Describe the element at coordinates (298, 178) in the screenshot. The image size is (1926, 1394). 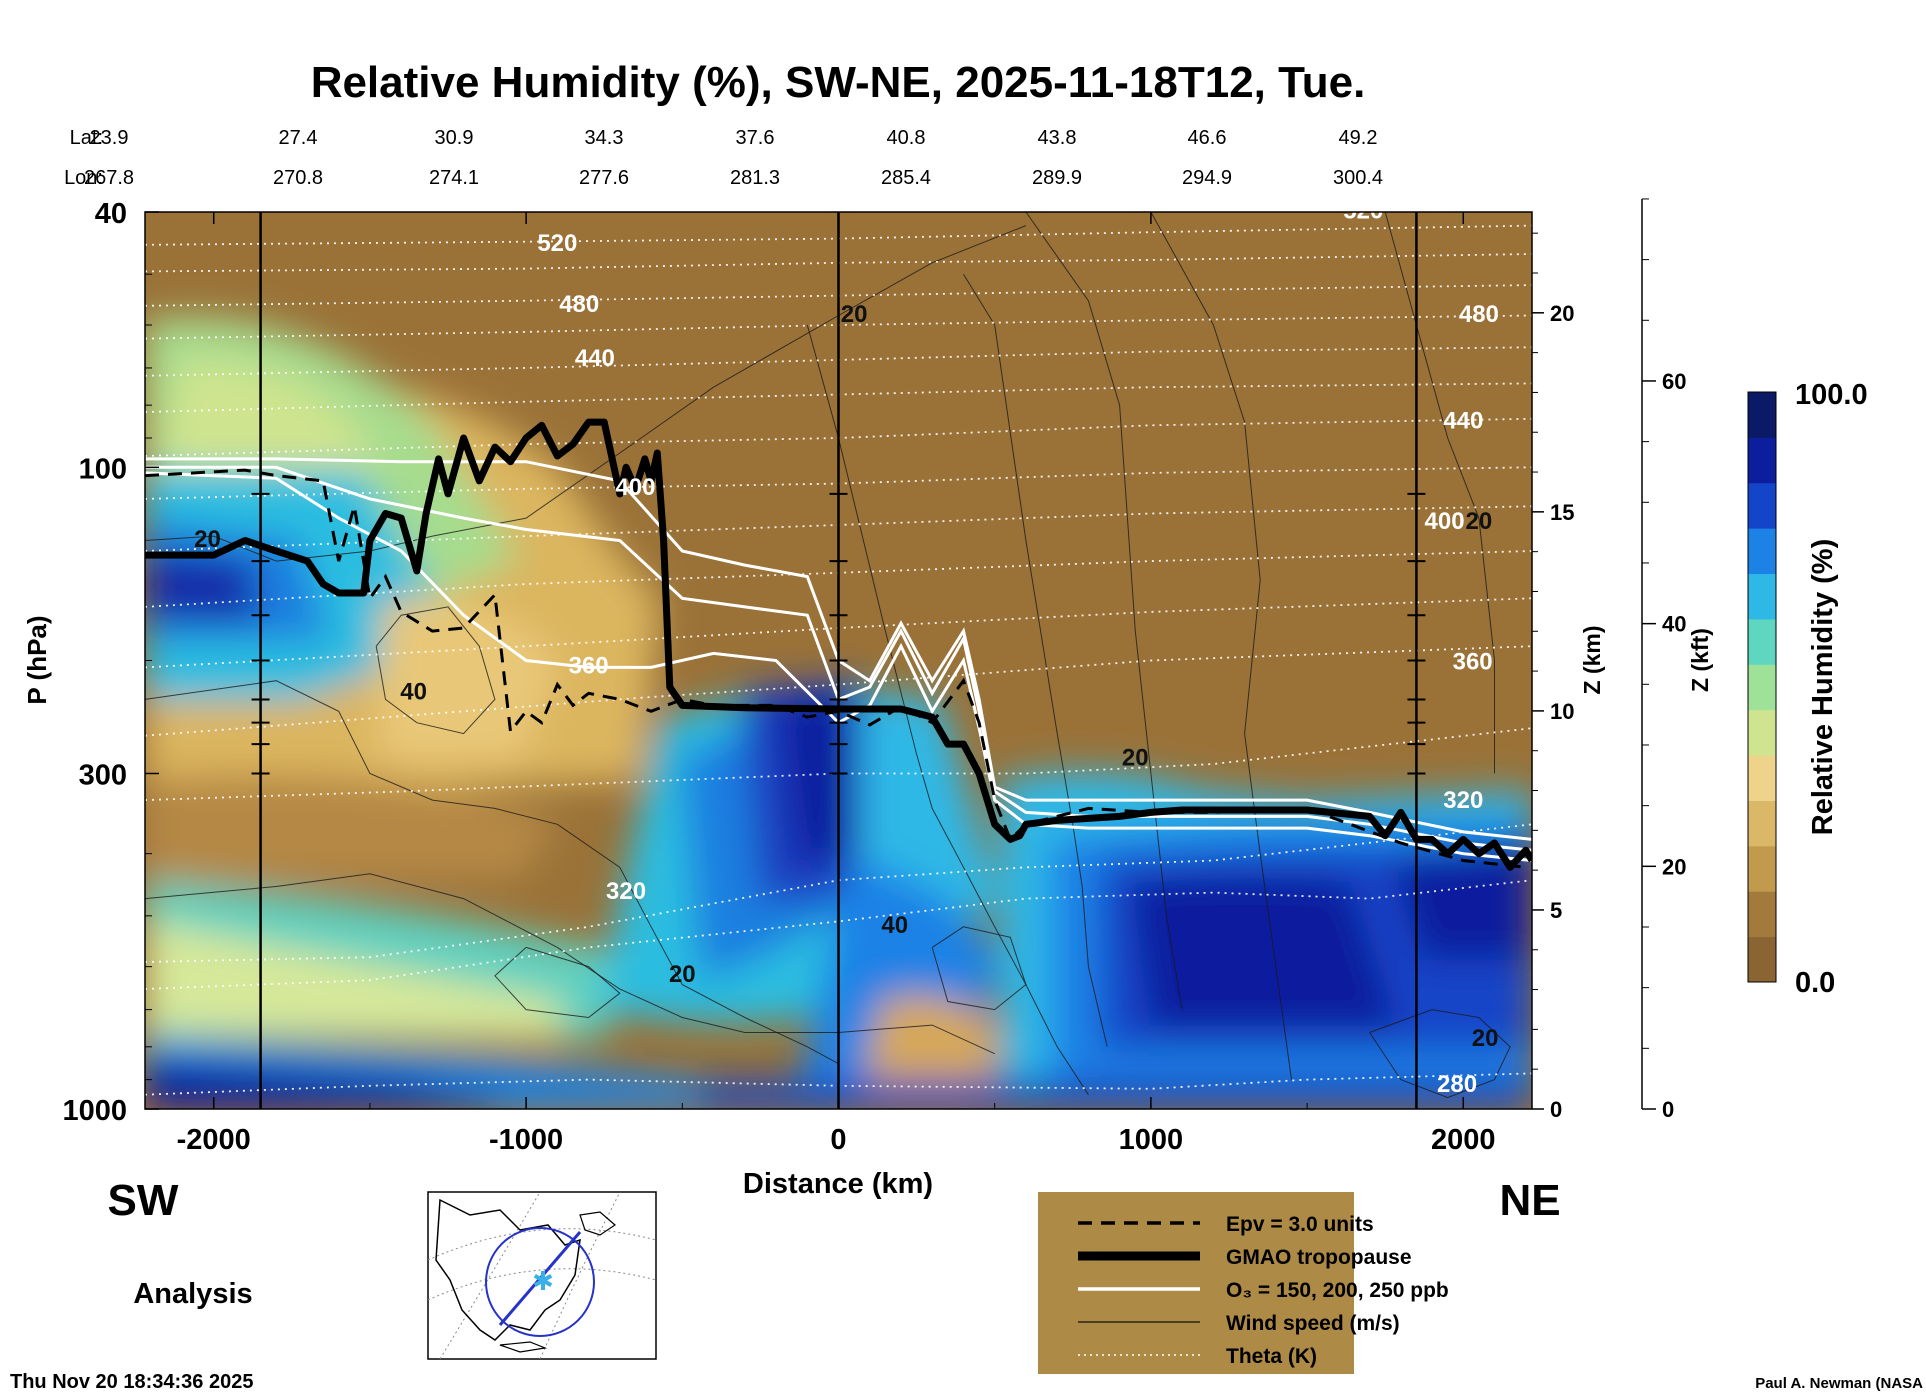
I see `lon-value: 270.8` at that location.